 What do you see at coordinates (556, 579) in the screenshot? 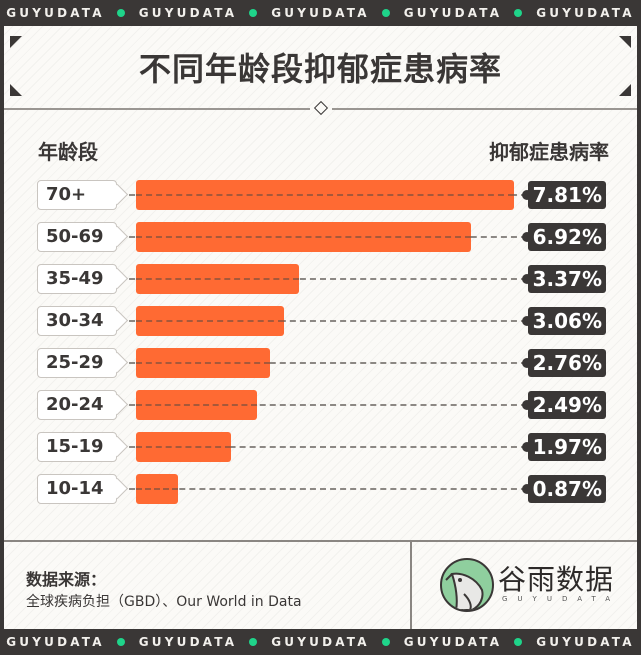
I see `logo-text: 谷雨数据` at bounding box center [556, 579].